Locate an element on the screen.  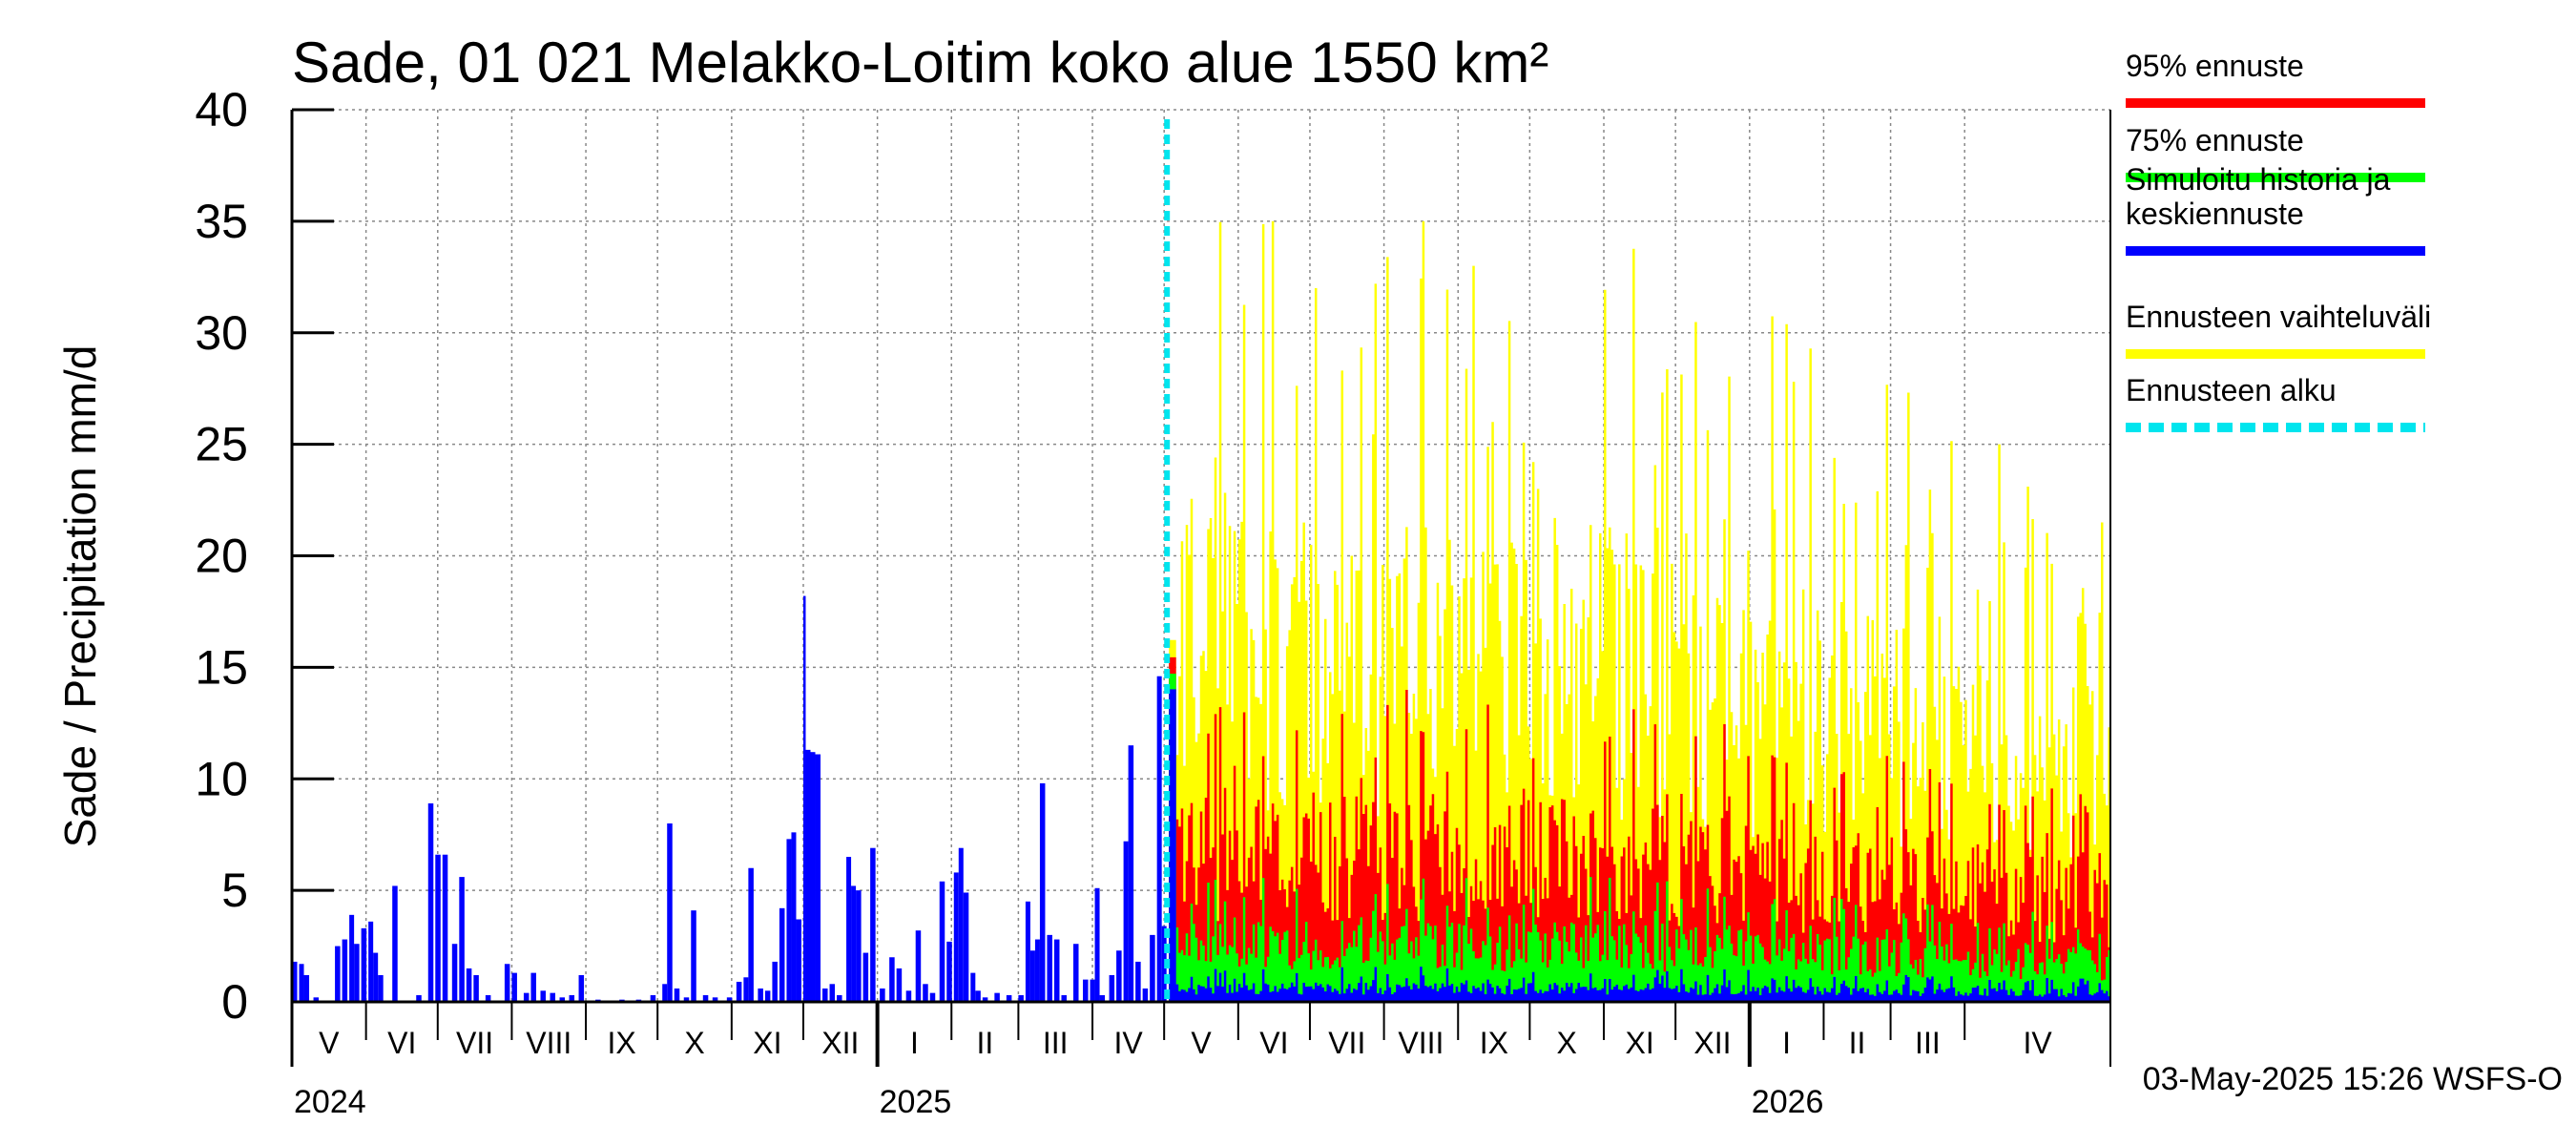
year-label: 2025 is located at coordinates (916, 1102).